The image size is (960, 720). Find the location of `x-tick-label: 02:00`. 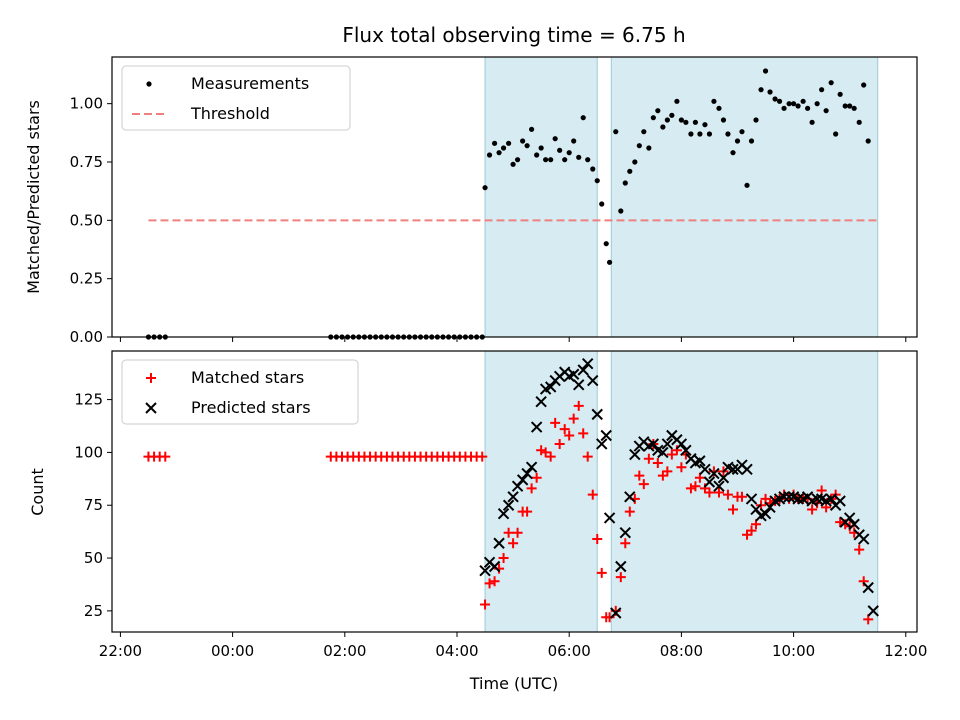

x-tick-label: 02:00 is located at coordinates (344, 651).